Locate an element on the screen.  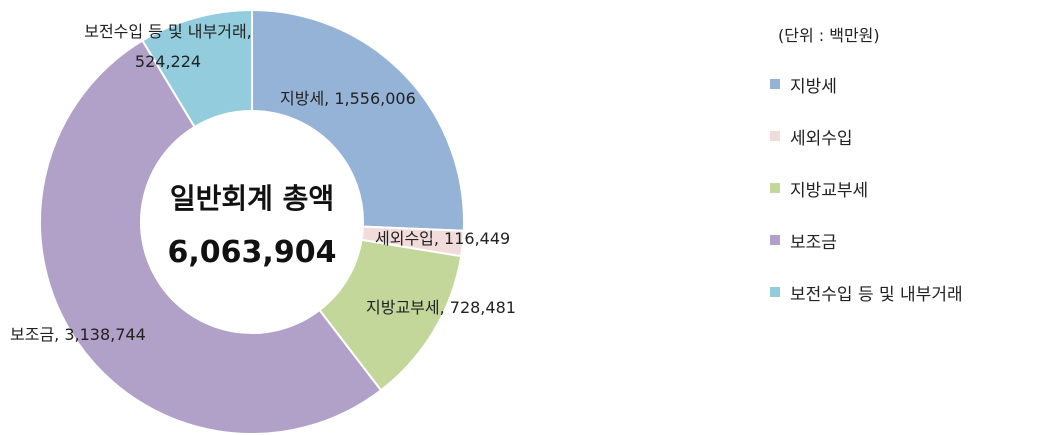
legend-item-non-tax-revenue: 세외수입 is located at coordinates (866, 137).